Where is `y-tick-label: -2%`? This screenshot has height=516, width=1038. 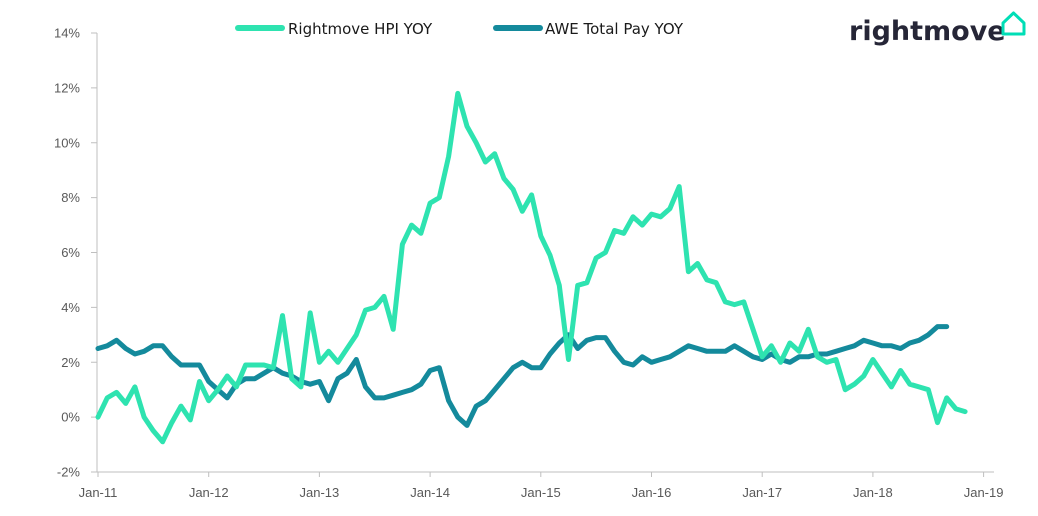
y-tick-label: -2% is located at coordinates (69, 472).